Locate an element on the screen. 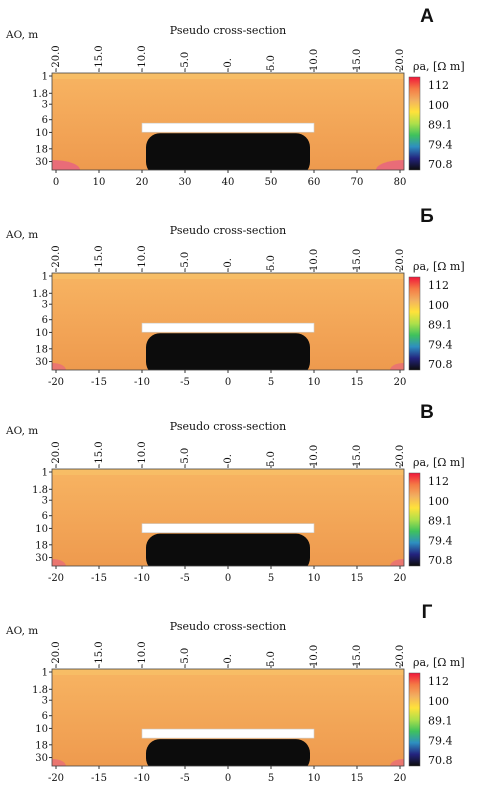  top-tick-label: -0. is located at coordinates (228, 264).